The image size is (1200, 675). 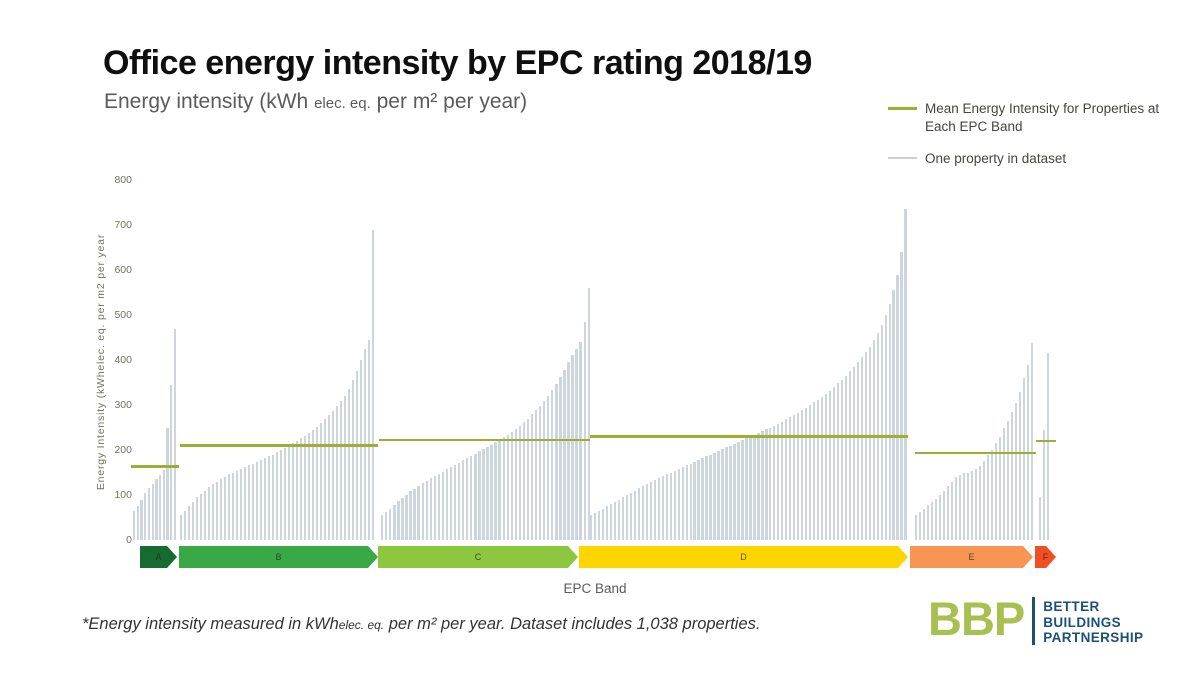 I want to click on bbp-logo-divider, so click(x=1034, y=621).